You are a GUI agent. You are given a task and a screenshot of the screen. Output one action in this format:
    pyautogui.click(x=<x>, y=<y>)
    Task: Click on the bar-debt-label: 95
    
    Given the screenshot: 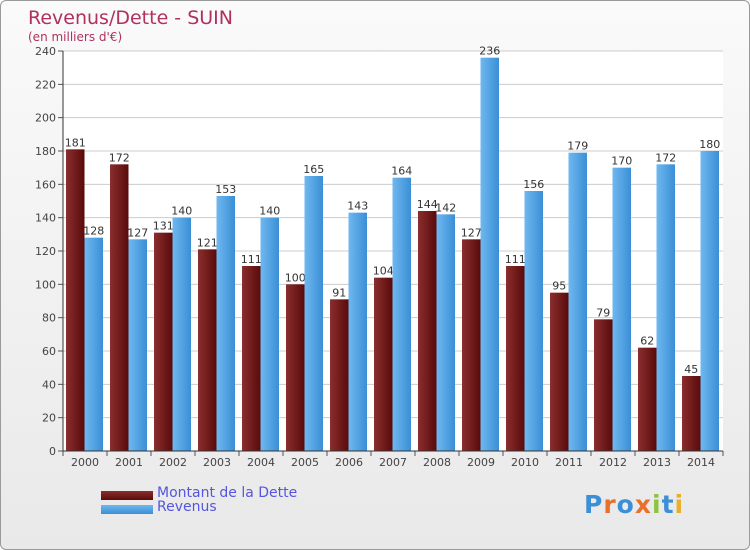 What is the action you would take?
    pyautogui.click(x=559, y=286)
    